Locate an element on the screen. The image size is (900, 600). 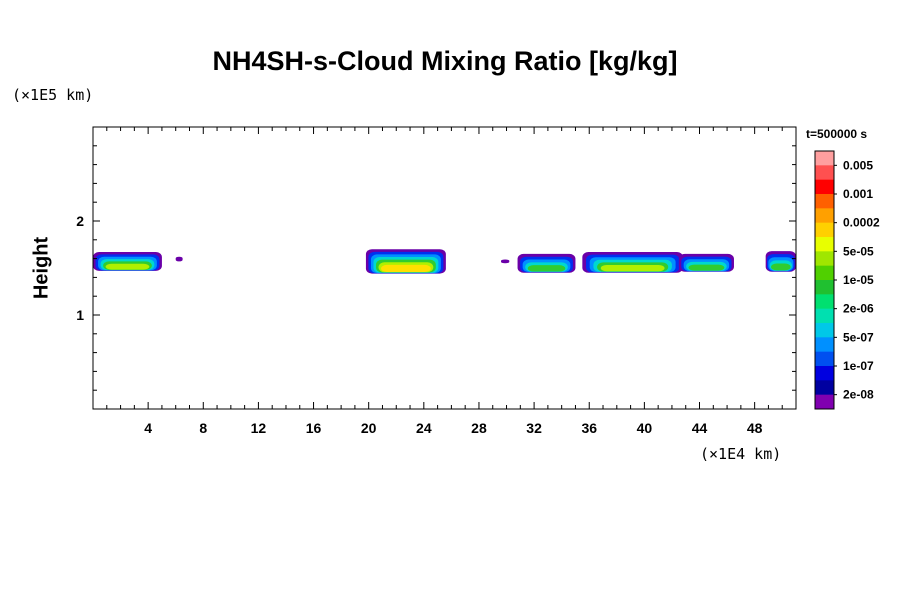
x-tick-label: 12 is located at coordinates (259, 428).